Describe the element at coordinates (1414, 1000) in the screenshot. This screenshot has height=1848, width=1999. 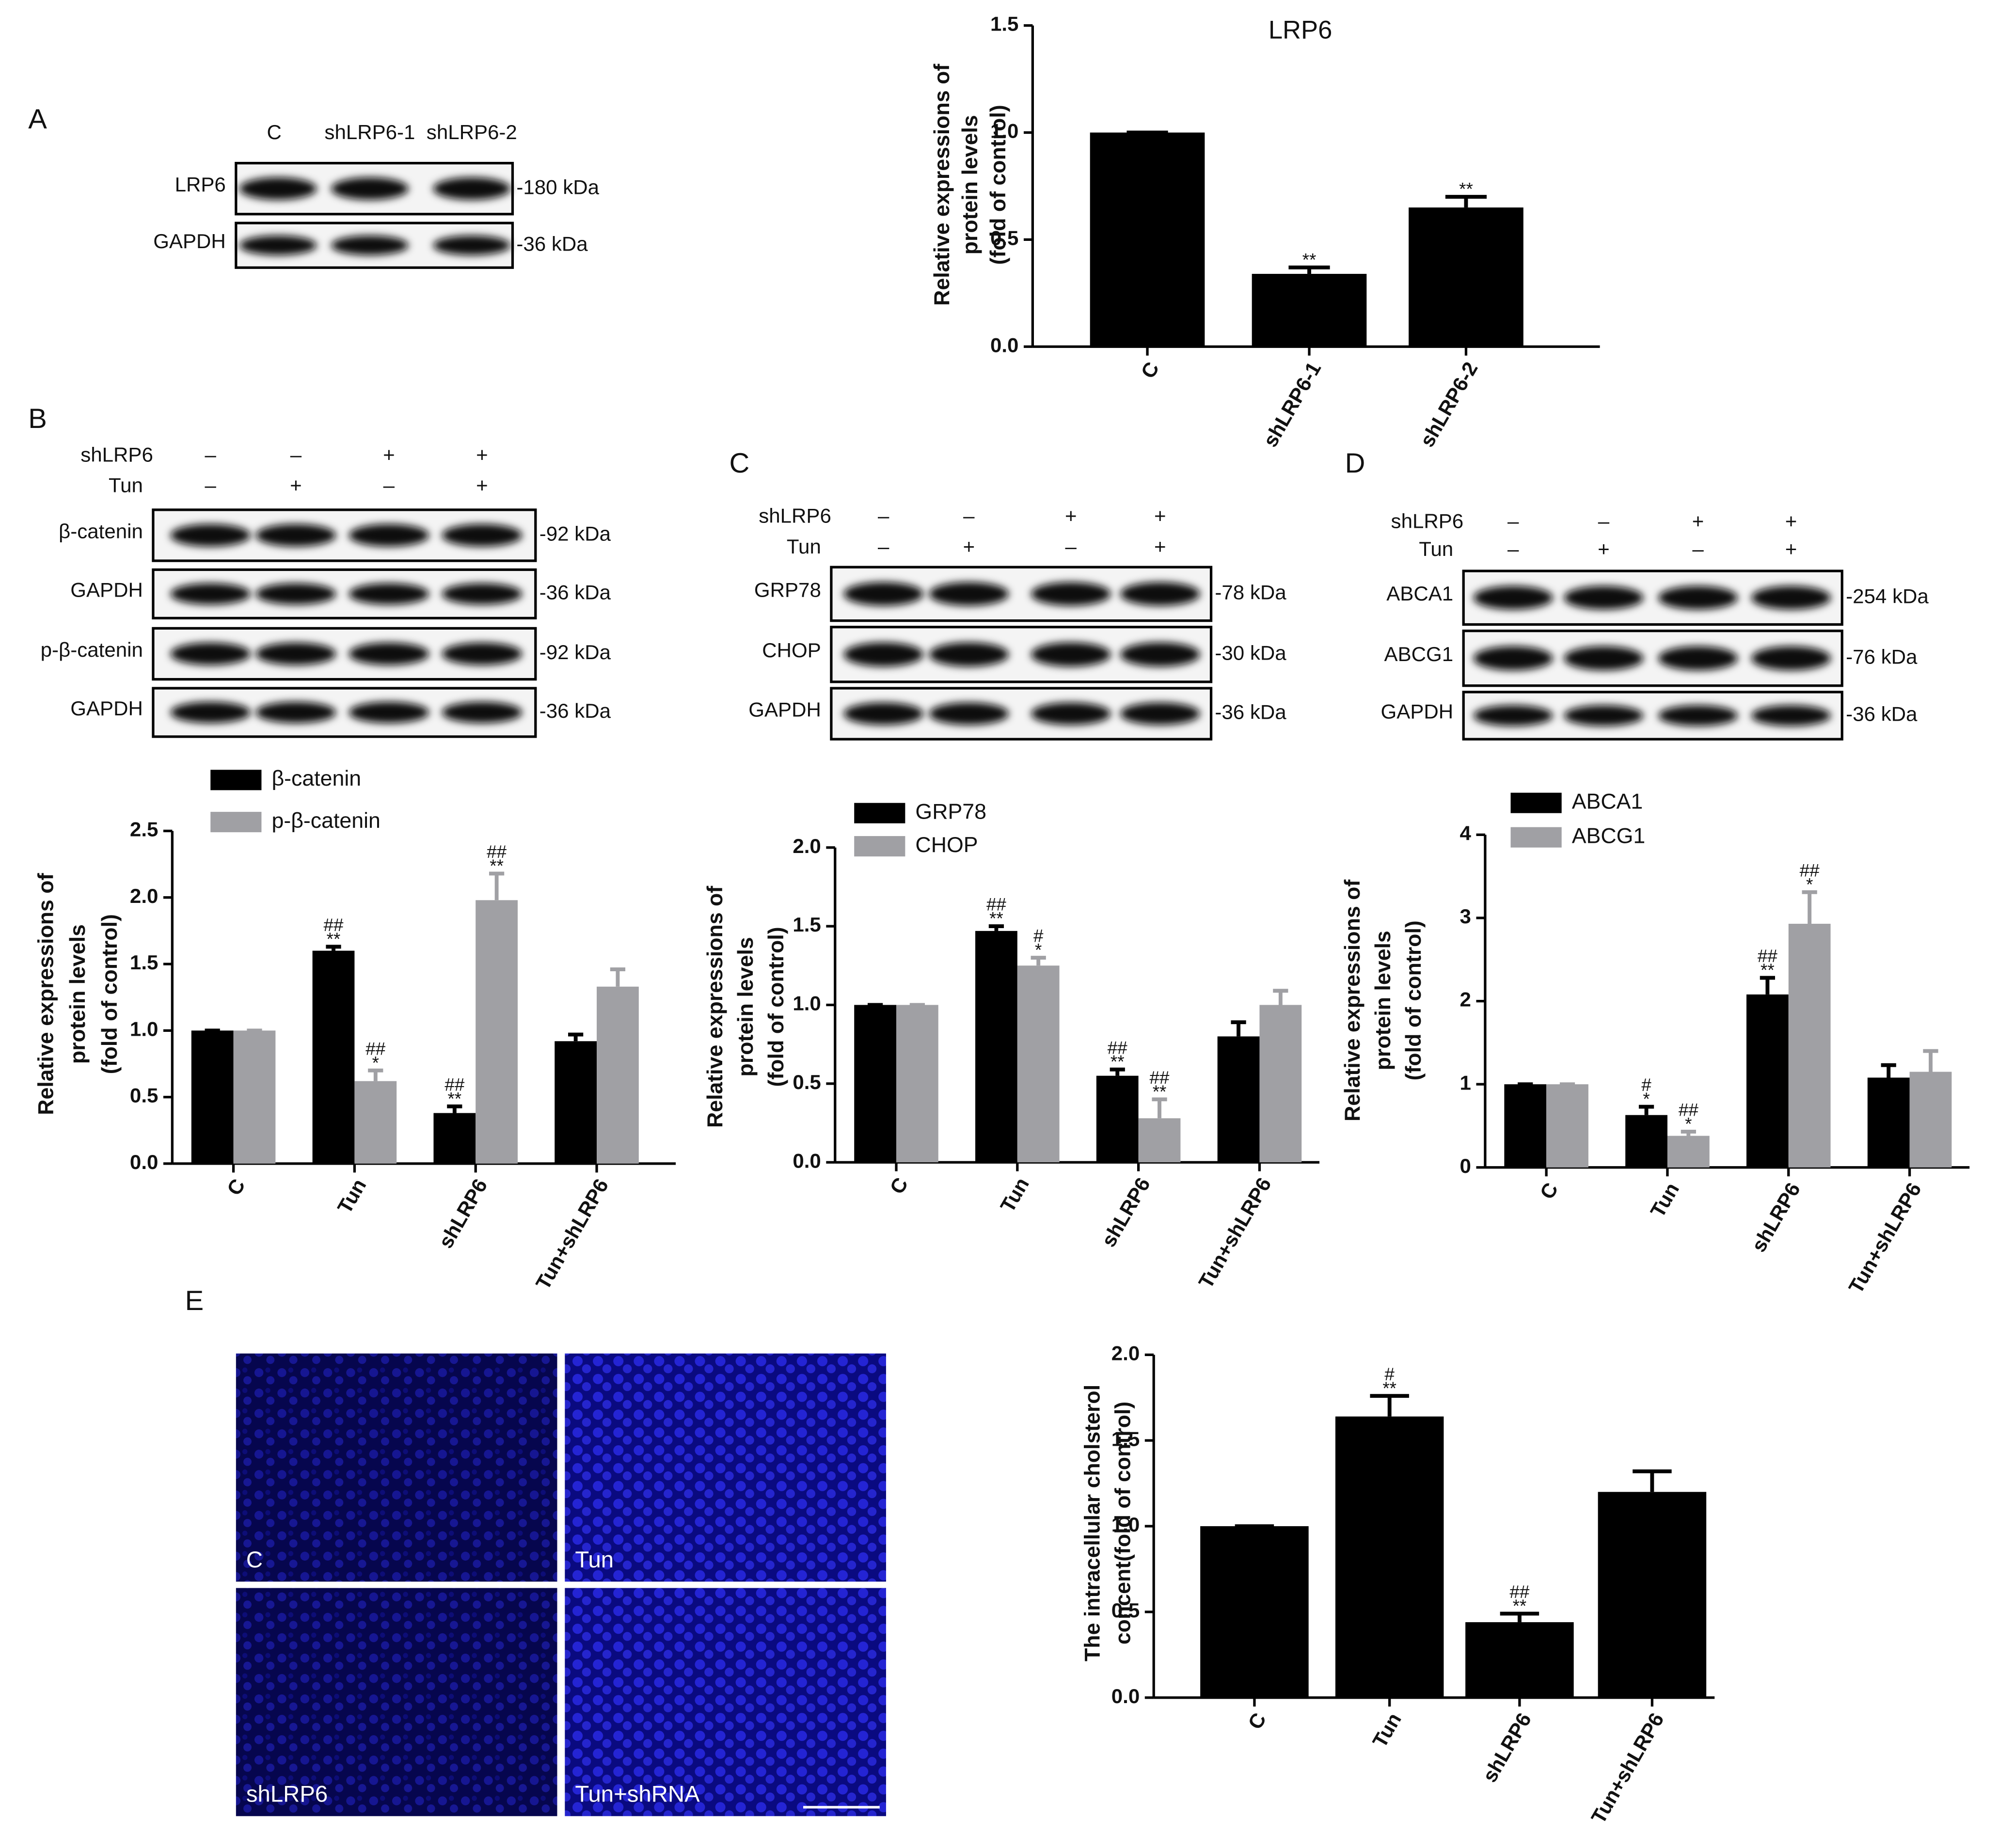
I see `y-axis-label: (fold of control)` at that location.